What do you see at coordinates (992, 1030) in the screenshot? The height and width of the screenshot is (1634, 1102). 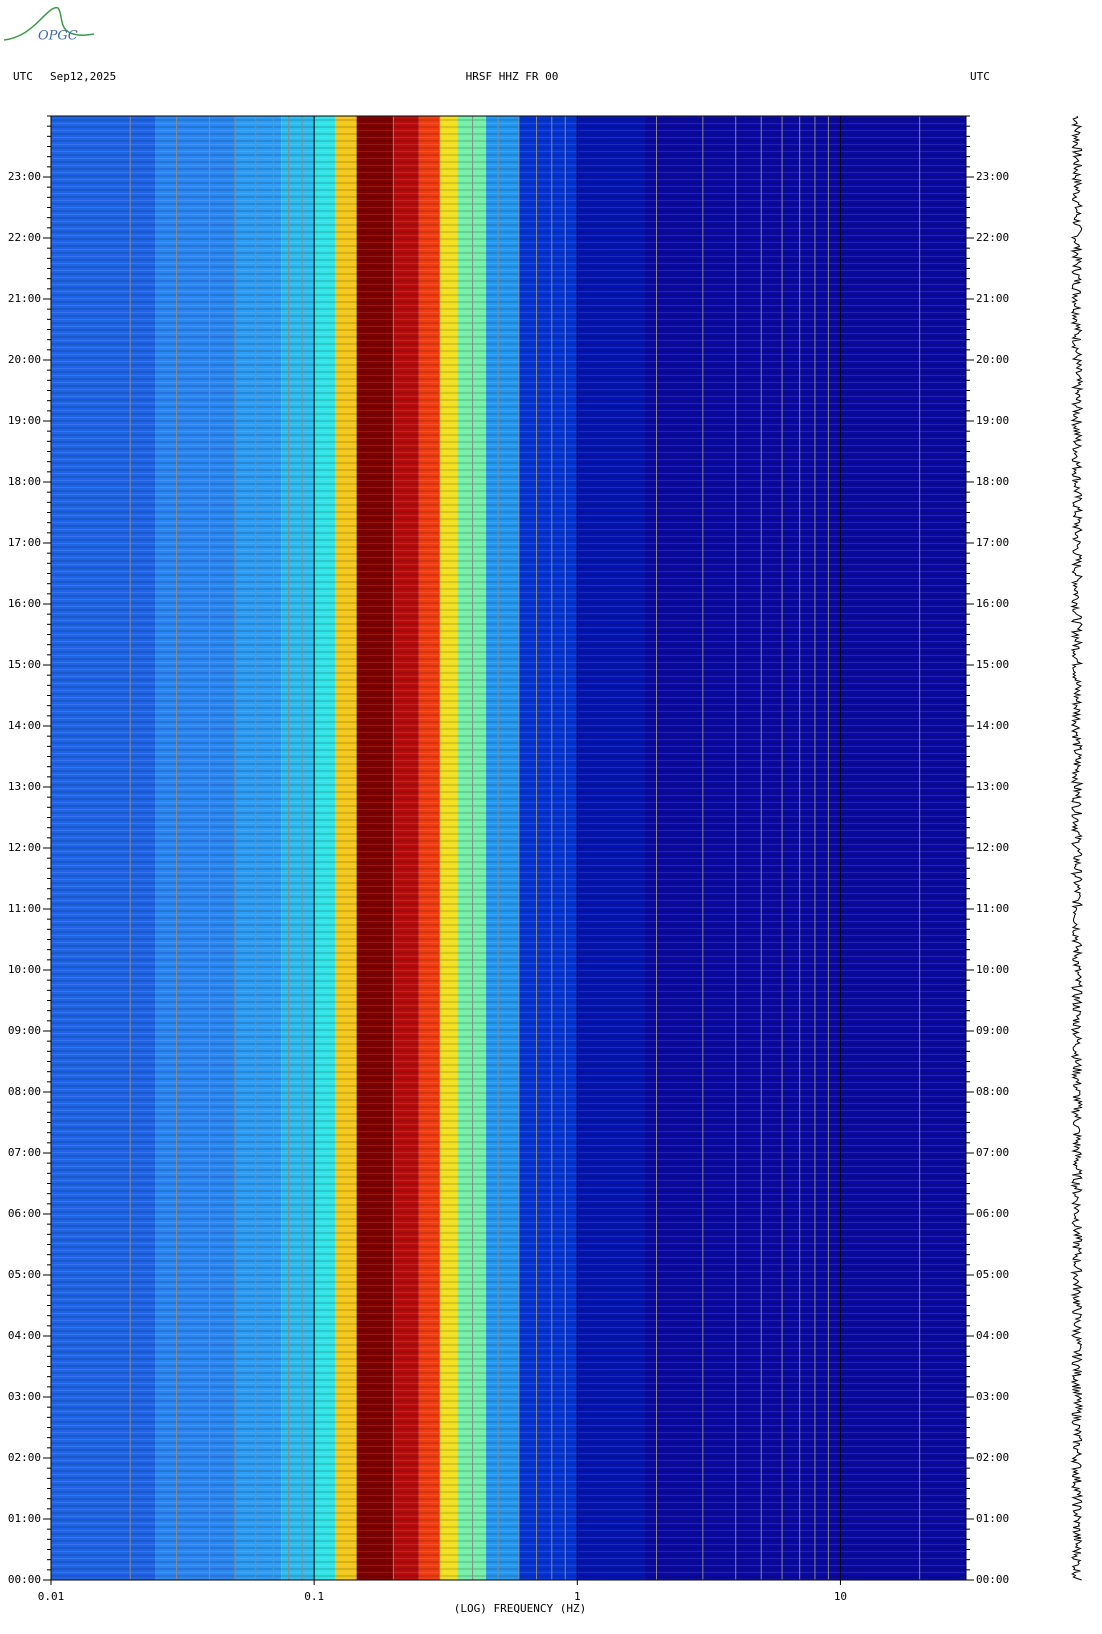 I see `y-tick-label-right: 09:00` at bounding box center [992, 1030].